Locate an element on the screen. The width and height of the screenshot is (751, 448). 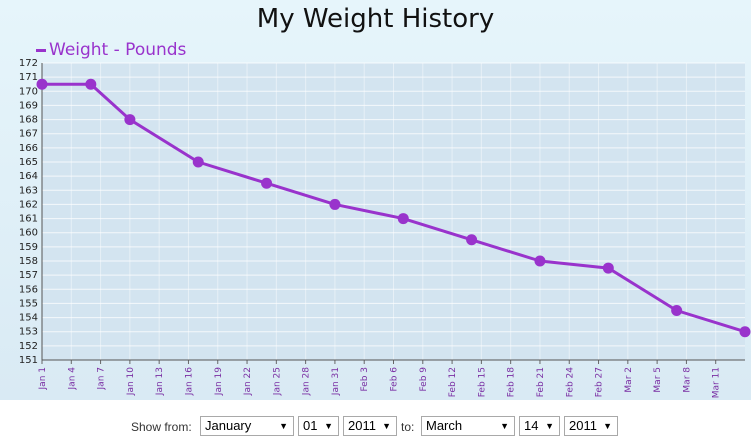
chart-title: My Weight History is located at coordinates (375, 19).